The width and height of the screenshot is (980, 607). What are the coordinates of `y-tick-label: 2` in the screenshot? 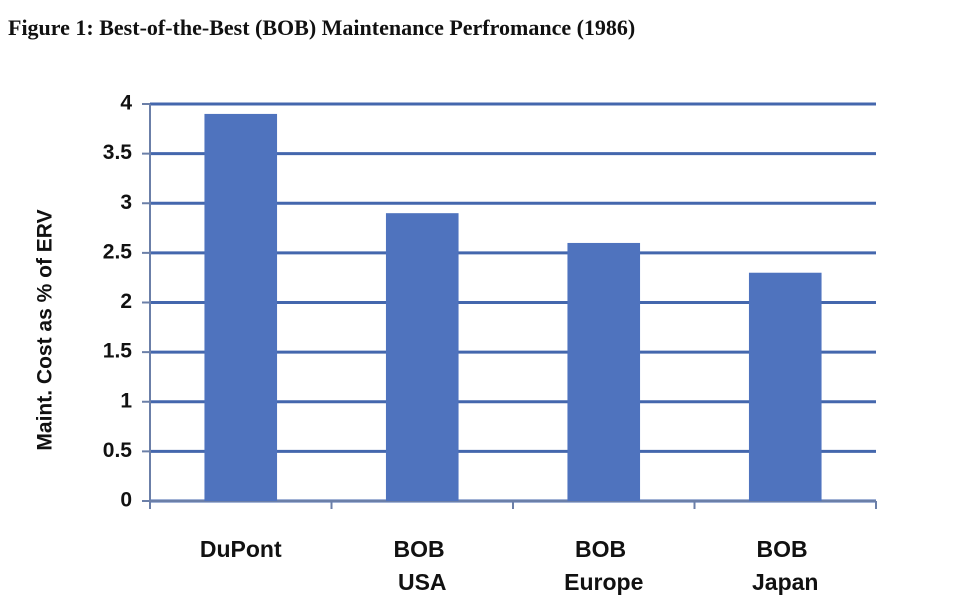 It's located at (126, 301).